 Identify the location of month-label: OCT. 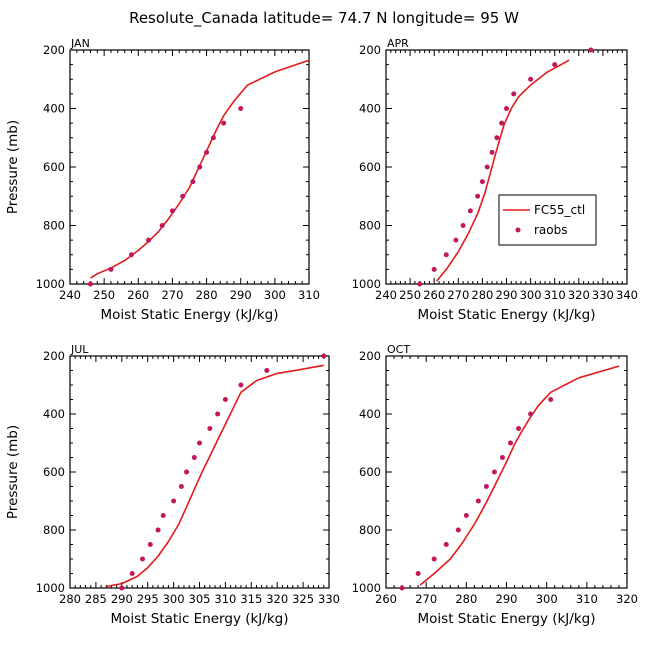
(398, 349).